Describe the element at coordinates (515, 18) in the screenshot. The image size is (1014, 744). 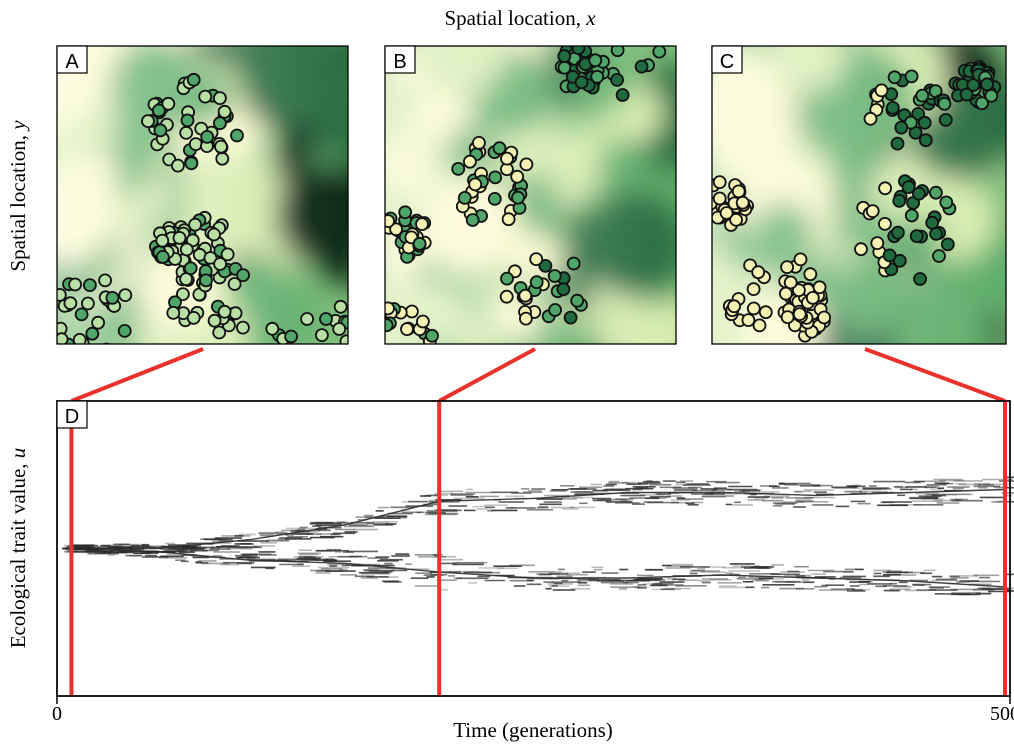
I see `top-xlabel-text: Spatial location,` at that location.